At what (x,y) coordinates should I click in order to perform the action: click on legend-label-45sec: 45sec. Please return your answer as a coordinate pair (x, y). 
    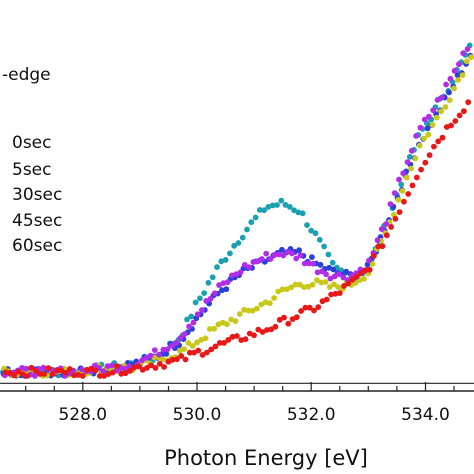
    Looking at the image, I should click on (37, 221).